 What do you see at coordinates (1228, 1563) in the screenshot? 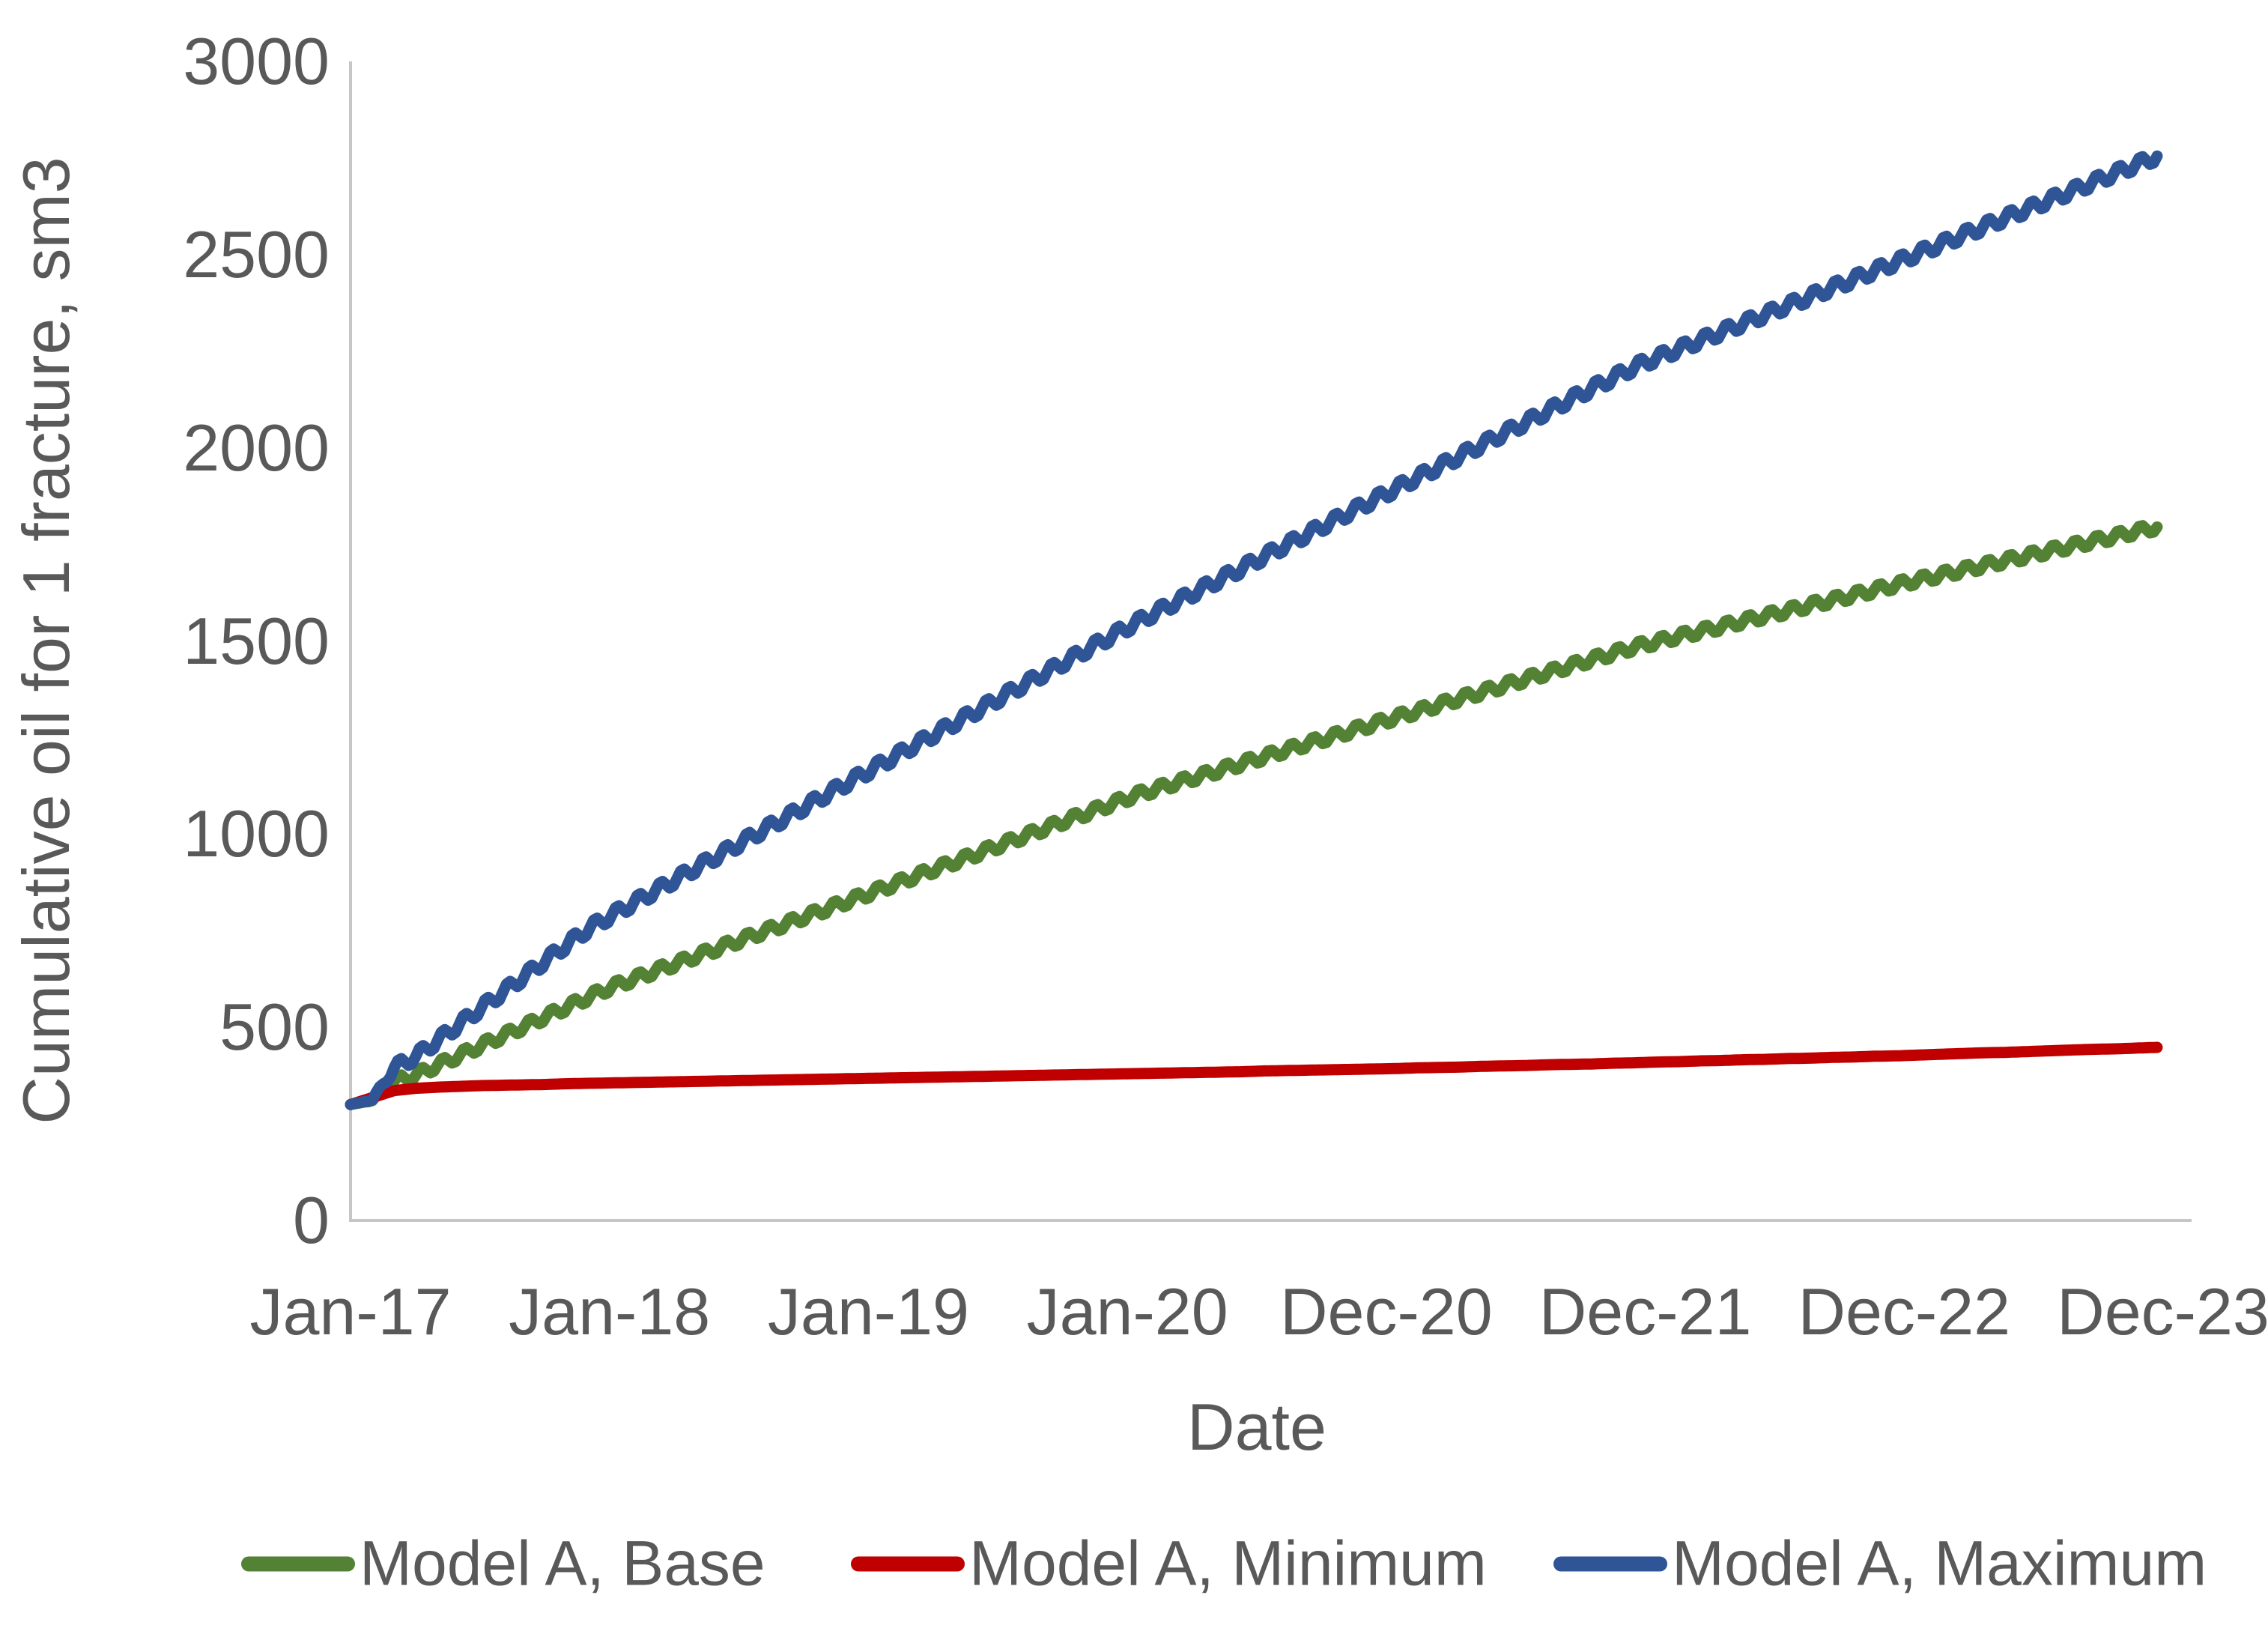
I see `legend-label-minimum: Model A, Minimum` at bounding box center [1228, 1563].